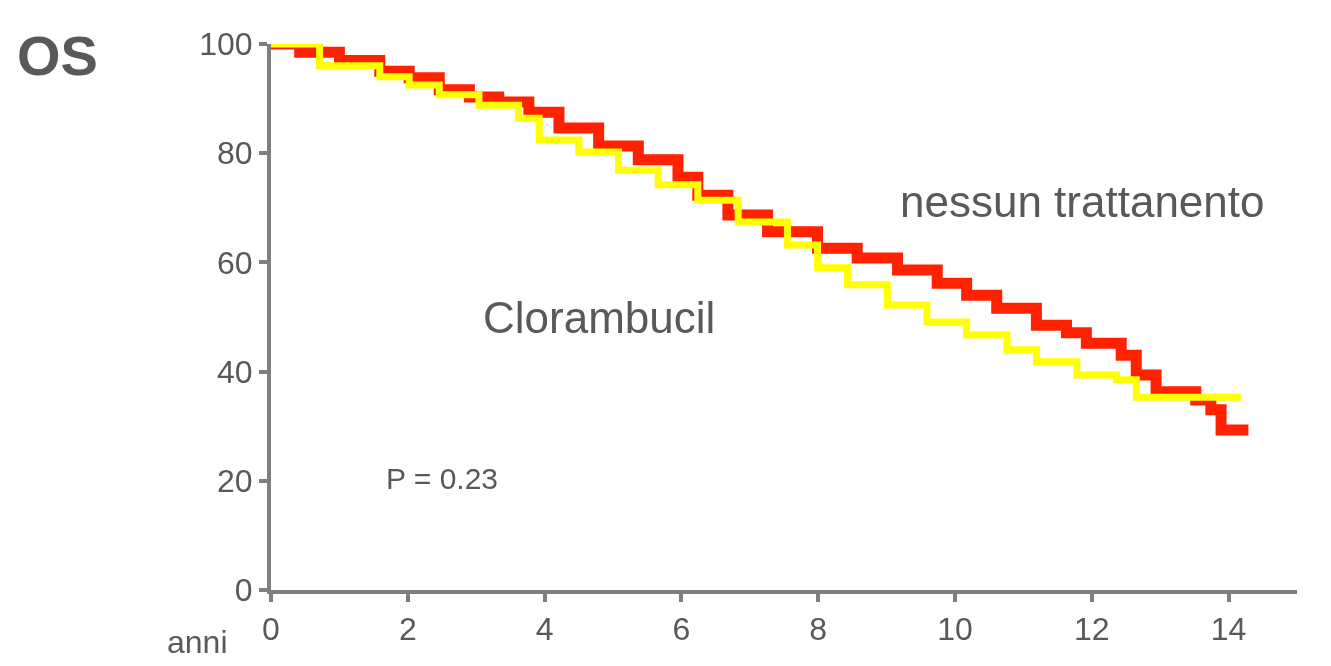  I want to click on y-tick-label: 20, so click(235, 481).